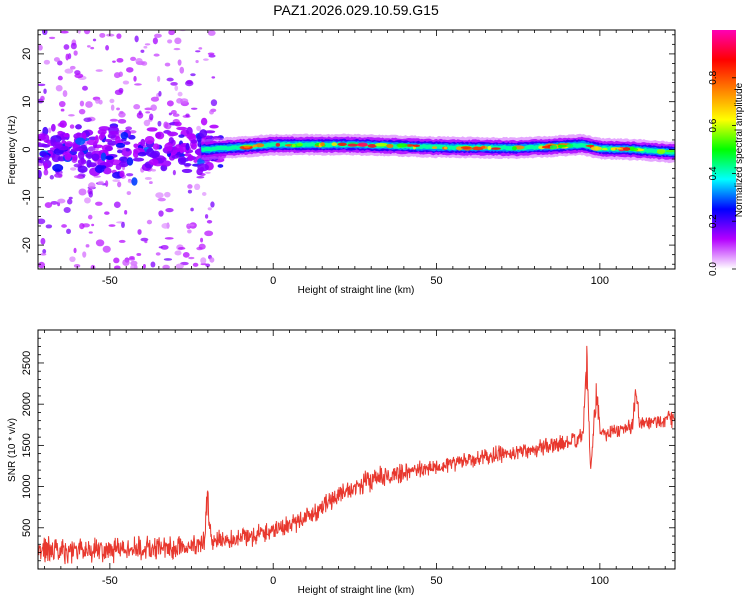 This screenshot has width=750, height=600. I want to click on snr-xtick-label: 0, so click(273, 581).